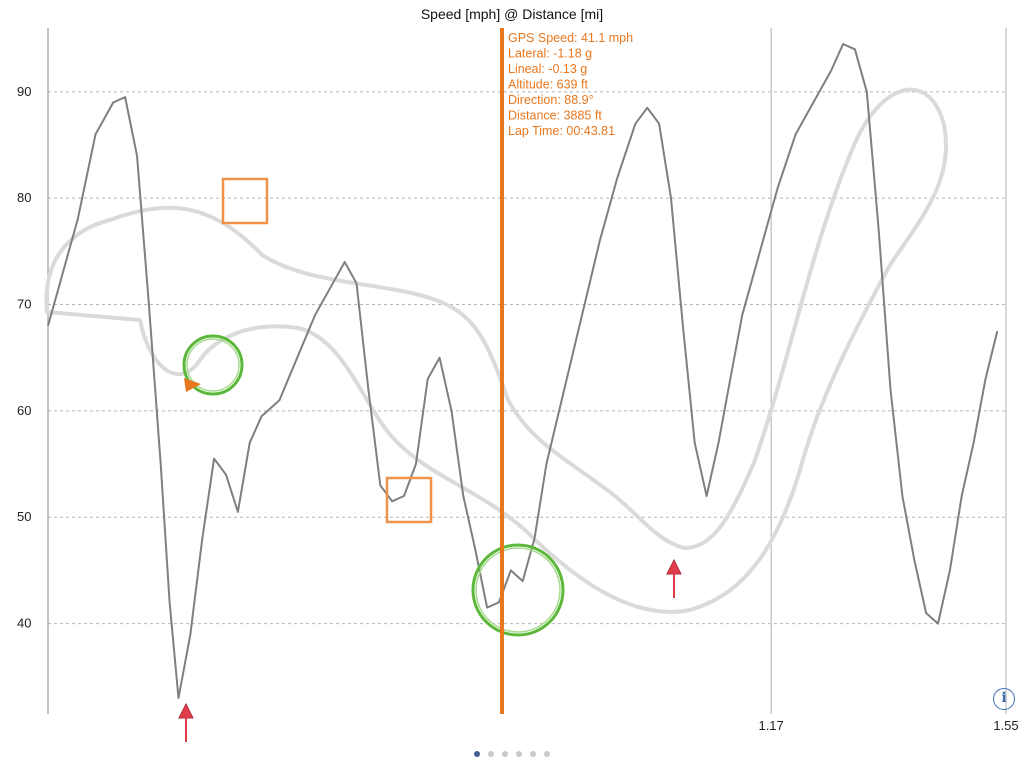 Image resolution: width=1024 pixels, height=768 pixels. I want to click on cursor-readout-line: Altitude: 639 ft, so click(548, 85).